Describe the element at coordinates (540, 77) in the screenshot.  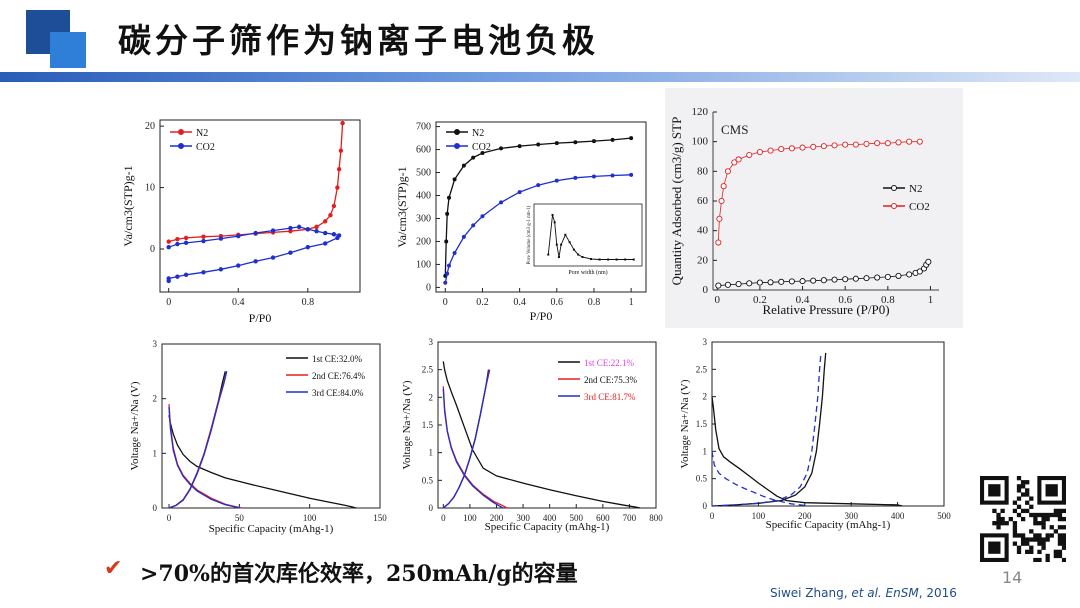
I see `title-underline-bar` at that location.